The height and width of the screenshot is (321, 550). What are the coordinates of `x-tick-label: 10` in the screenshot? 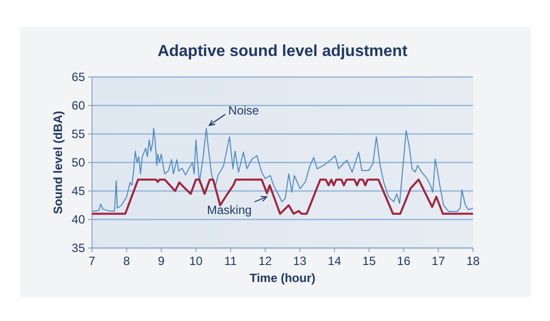 It's located at (196, 261).